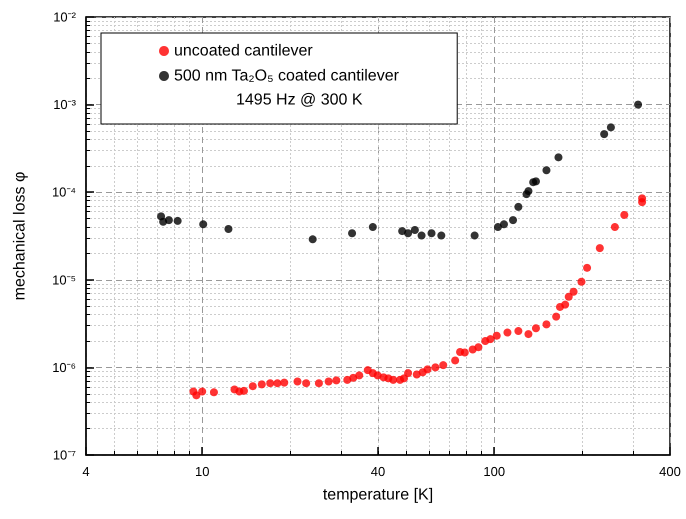 This screenshot has width=686, height=519. I want to click on x-tick-label: 40, so click(378, 471).